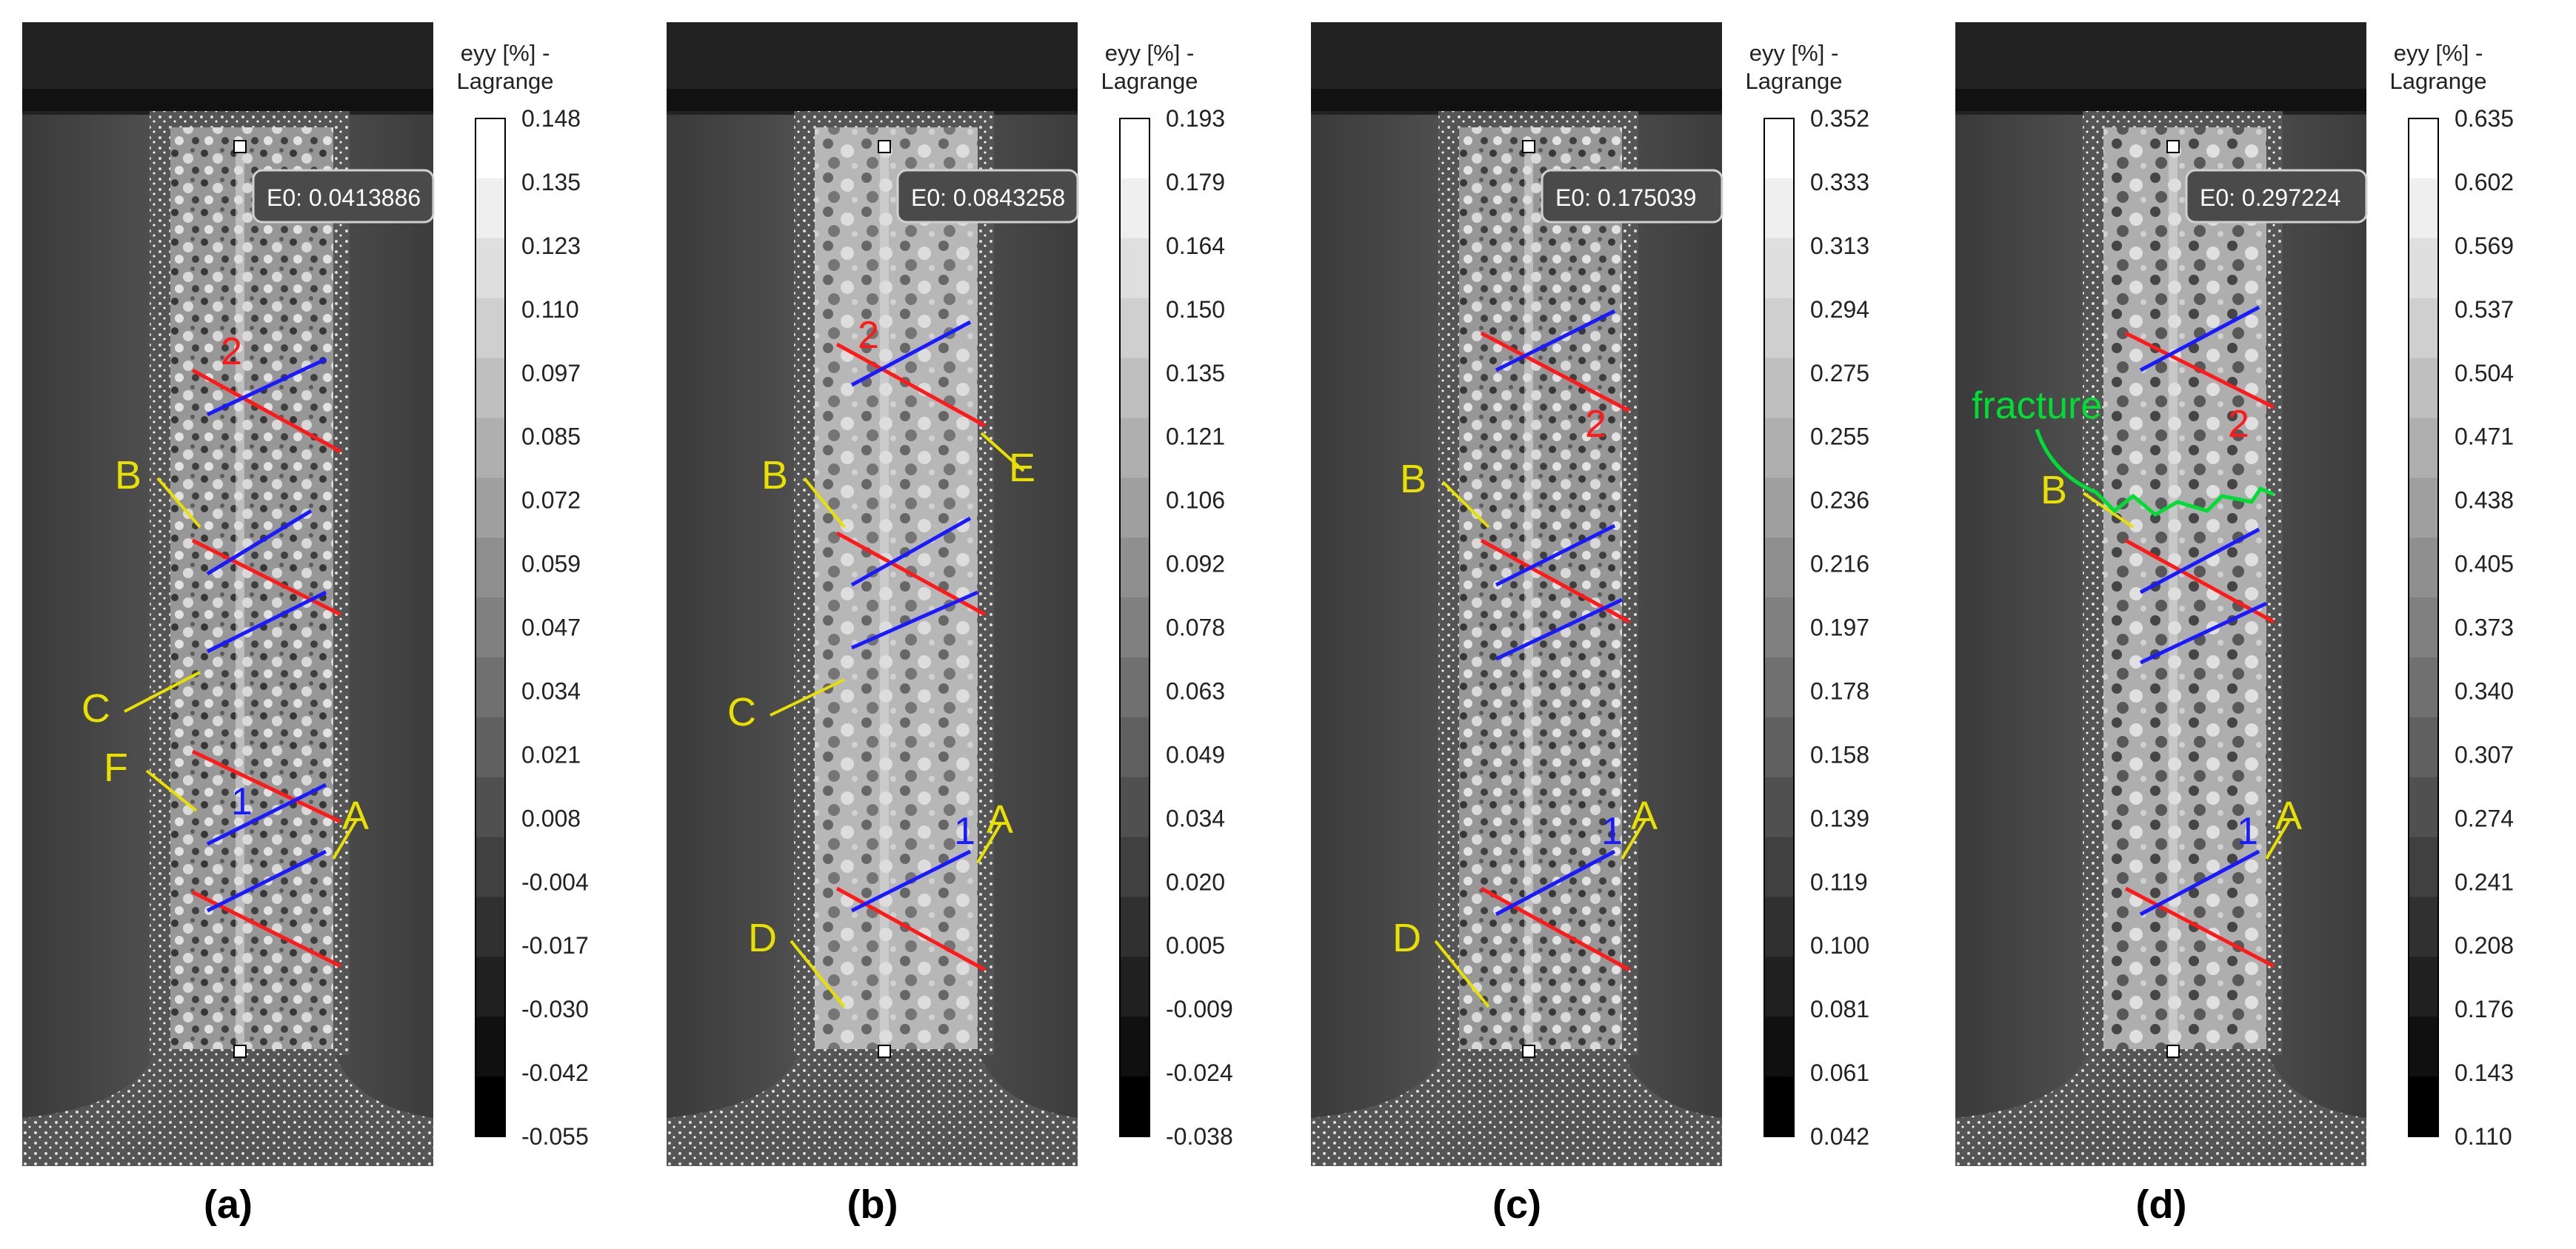 The width and height of the screenshot is (2576, 1249). I want to click on colorbar-title-line2: Lagrange, so click(1793, 81).